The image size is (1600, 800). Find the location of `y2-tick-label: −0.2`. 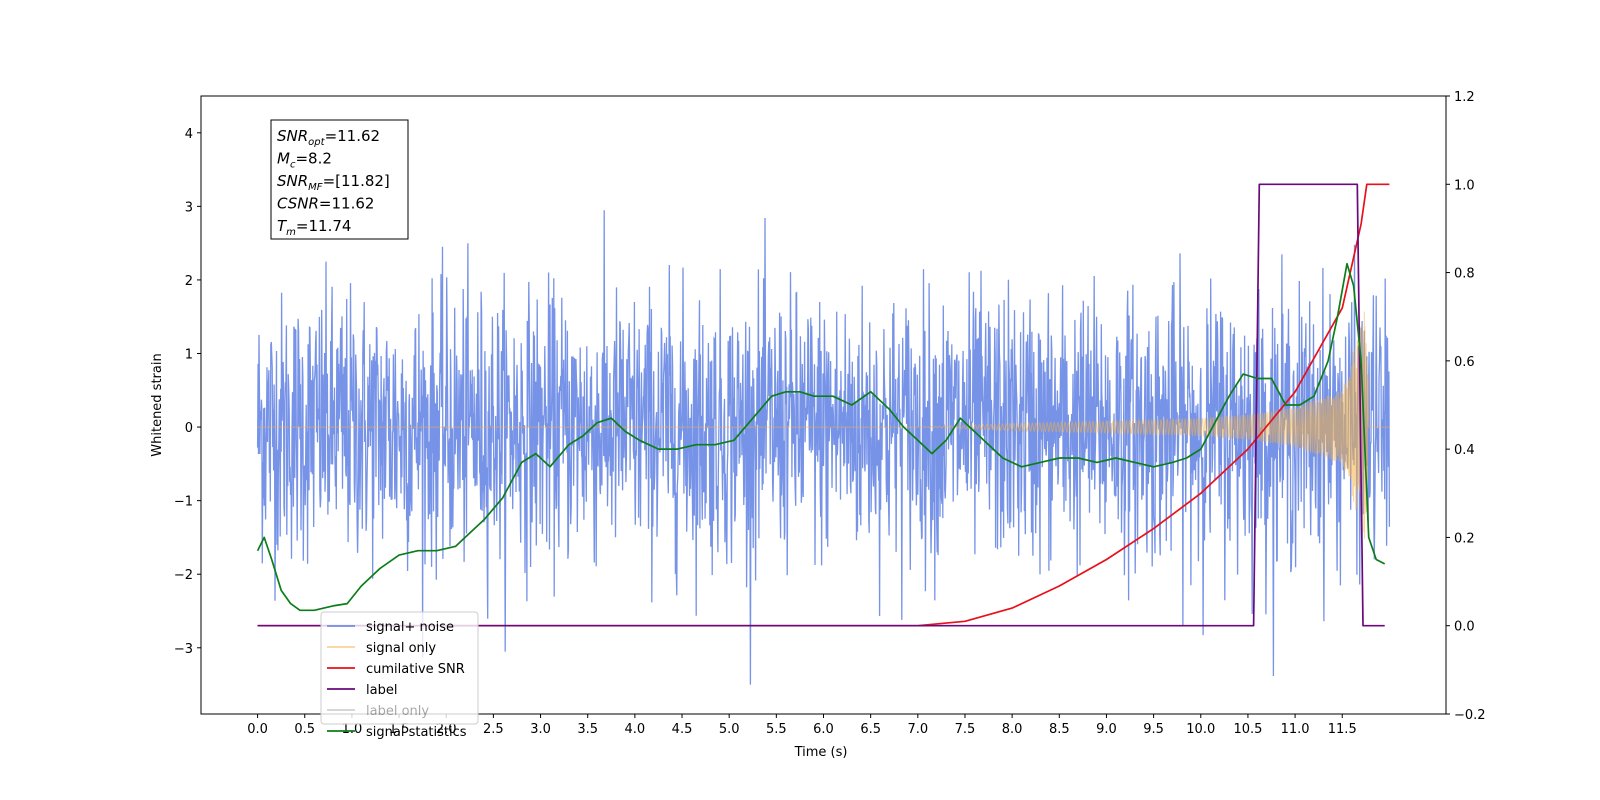

y2-tick-label: −0.2 is located at coordinates (1470, 715).